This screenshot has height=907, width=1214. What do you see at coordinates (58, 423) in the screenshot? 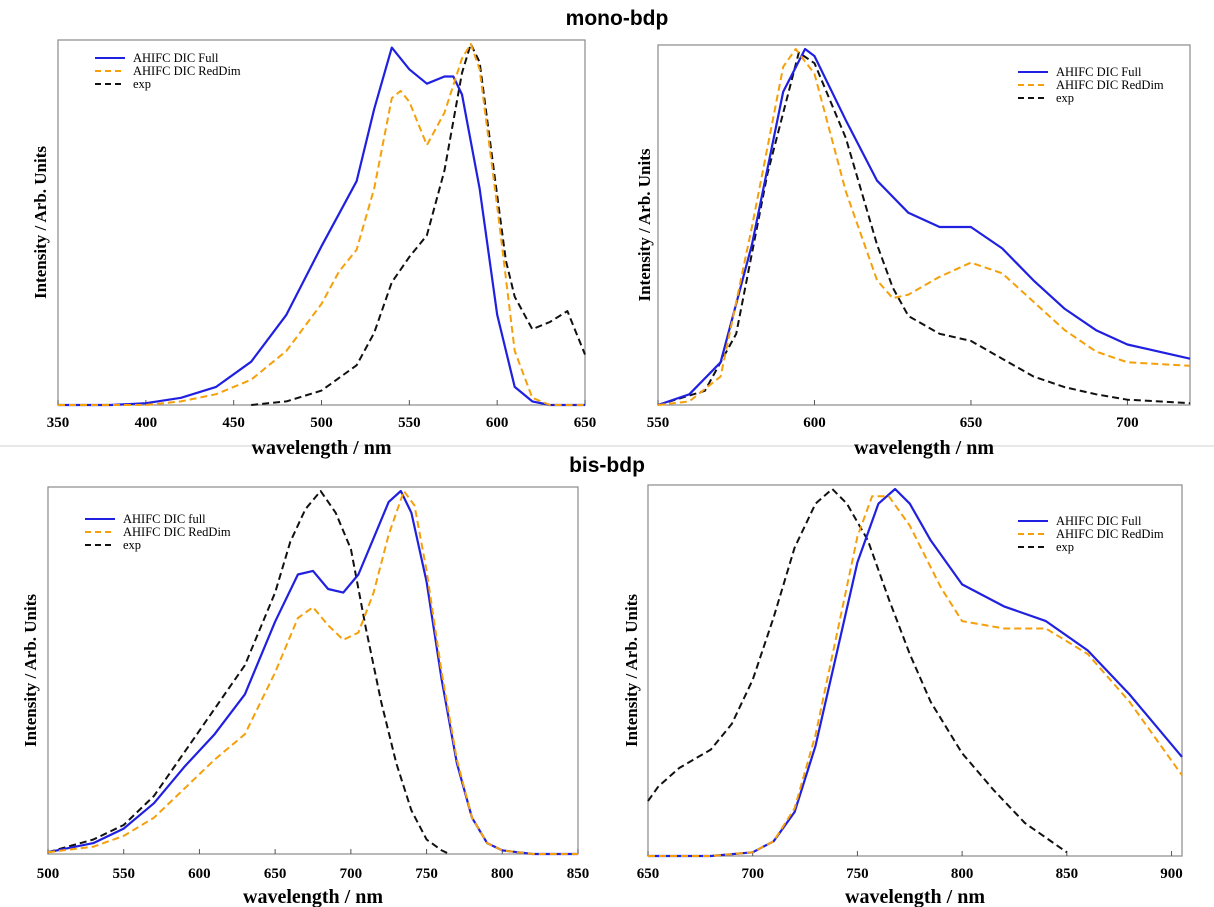
I see `x-tick-label: 350` at bounding box center [58, 423].